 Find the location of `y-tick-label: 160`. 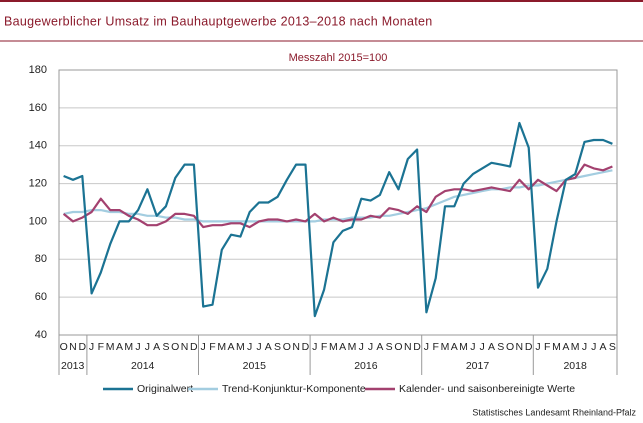

y-tick-label: 160 is located at coordinates (38, 108).